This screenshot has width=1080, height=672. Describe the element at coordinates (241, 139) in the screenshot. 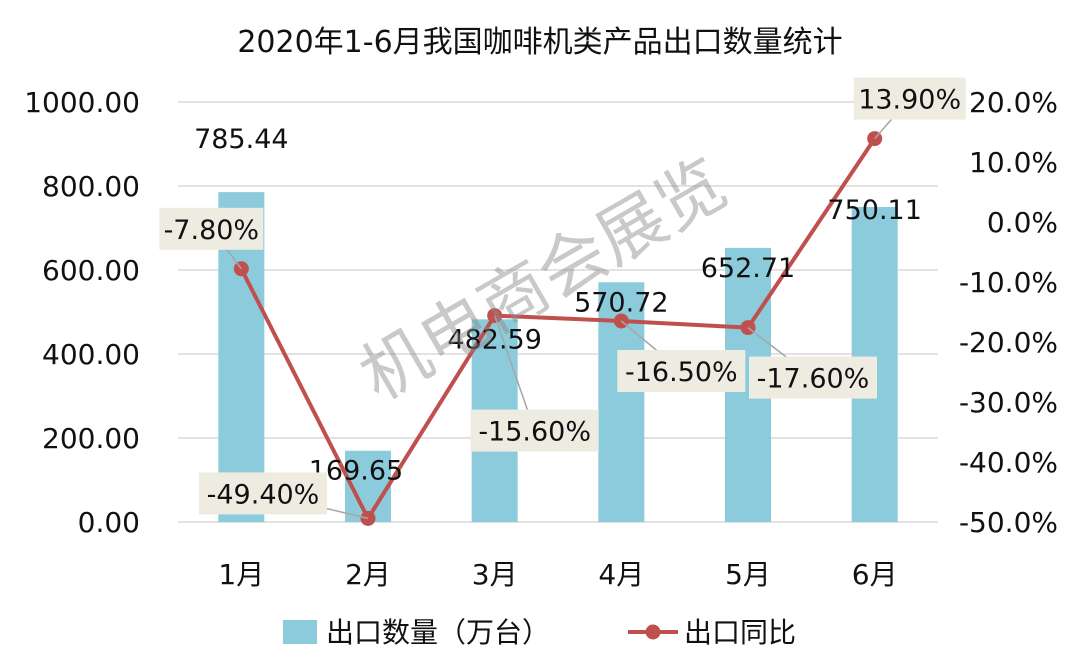

I see `bar-value-label: 785.44` at that location.